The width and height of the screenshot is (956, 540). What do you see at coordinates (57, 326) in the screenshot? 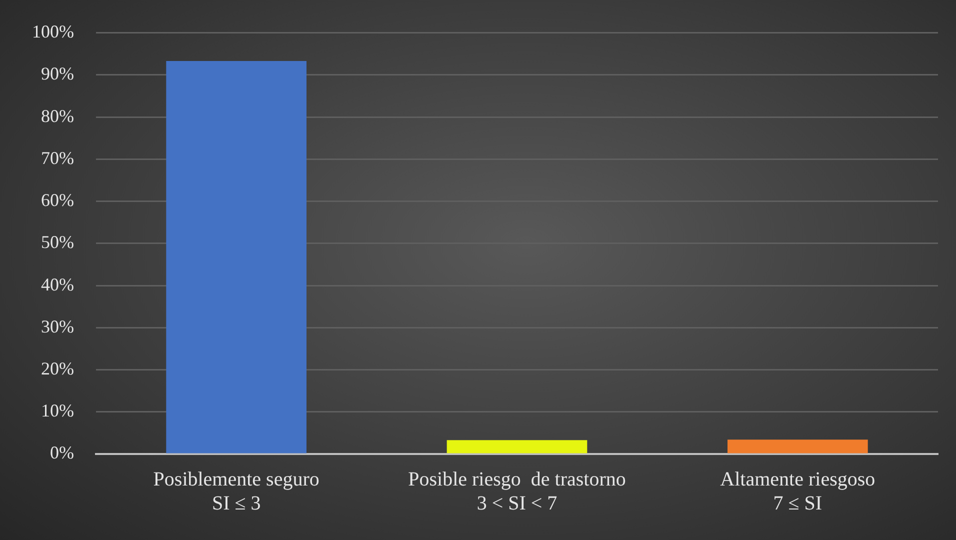
I see `y-tick-label: 30%` at bounding box center [57, 326].